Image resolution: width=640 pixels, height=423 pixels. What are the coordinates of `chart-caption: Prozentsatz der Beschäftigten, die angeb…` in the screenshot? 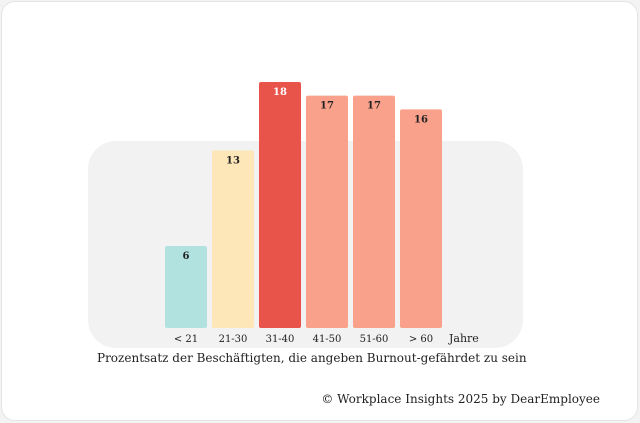 It's located at (312, 358).